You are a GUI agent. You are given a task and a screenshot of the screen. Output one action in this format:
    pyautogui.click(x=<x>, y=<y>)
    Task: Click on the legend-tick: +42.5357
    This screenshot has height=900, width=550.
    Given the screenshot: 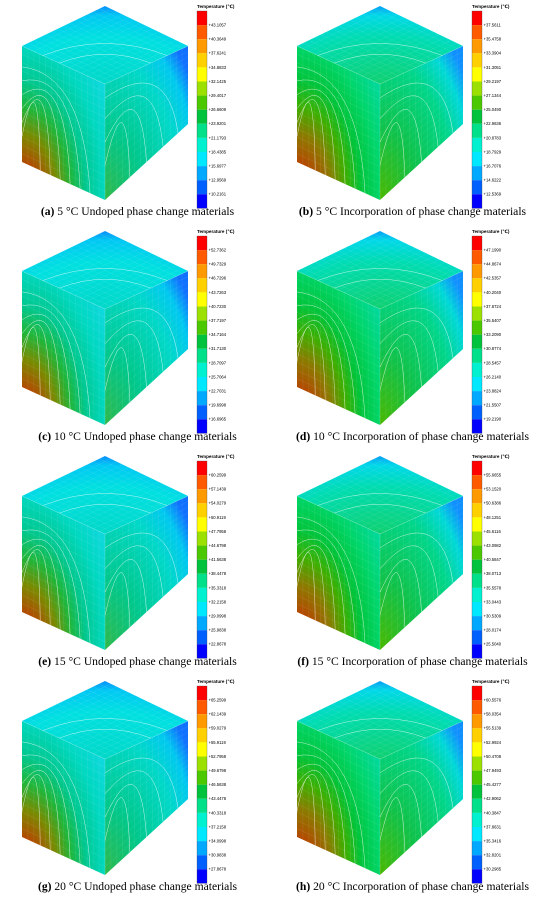 What is the action you would take?
    pyautogui.click(x=493, y=278)
    